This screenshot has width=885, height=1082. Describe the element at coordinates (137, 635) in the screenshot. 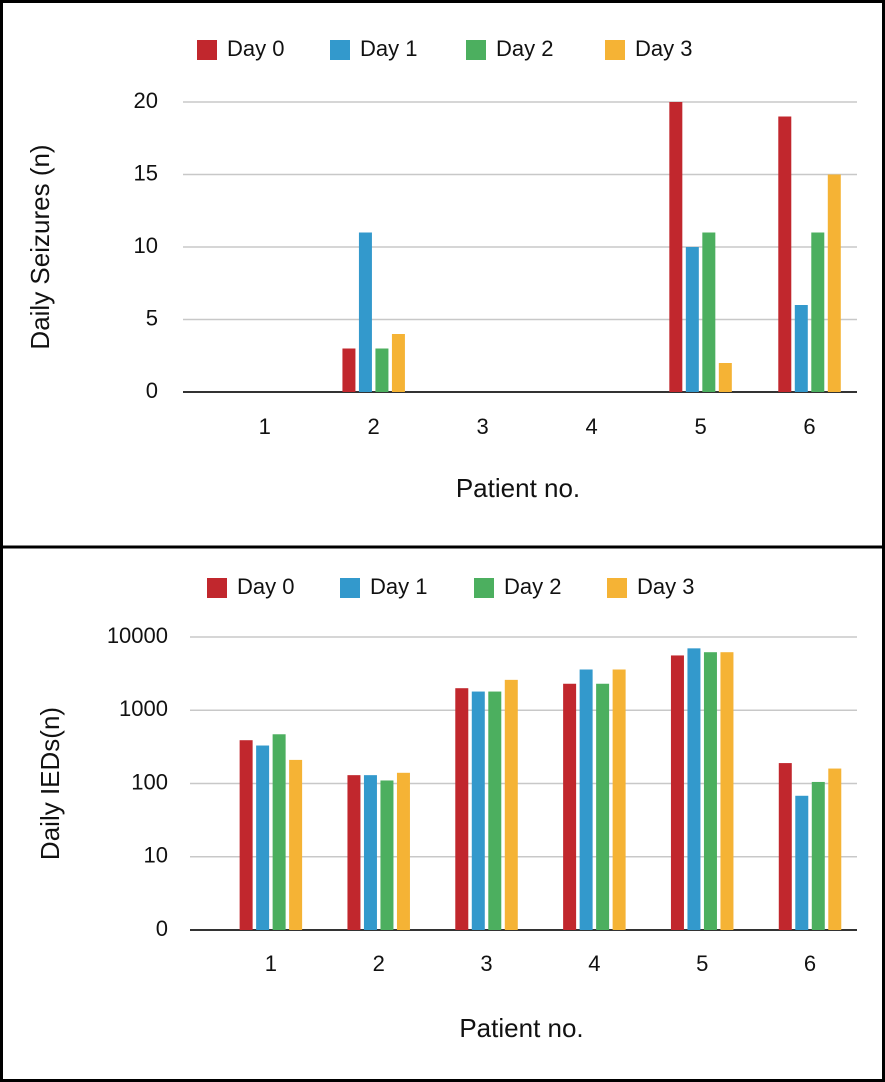

I see `y-tick-label: 10000` at that location.